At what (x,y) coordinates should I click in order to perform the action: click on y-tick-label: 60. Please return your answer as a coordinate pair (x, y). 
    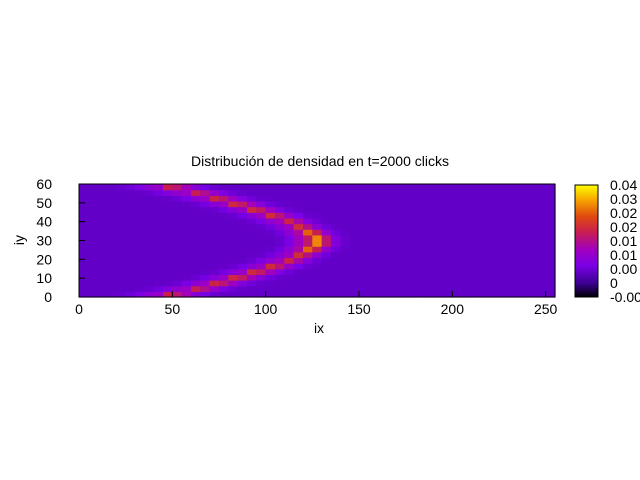
    Looking at the image, I should click on (44, 184).